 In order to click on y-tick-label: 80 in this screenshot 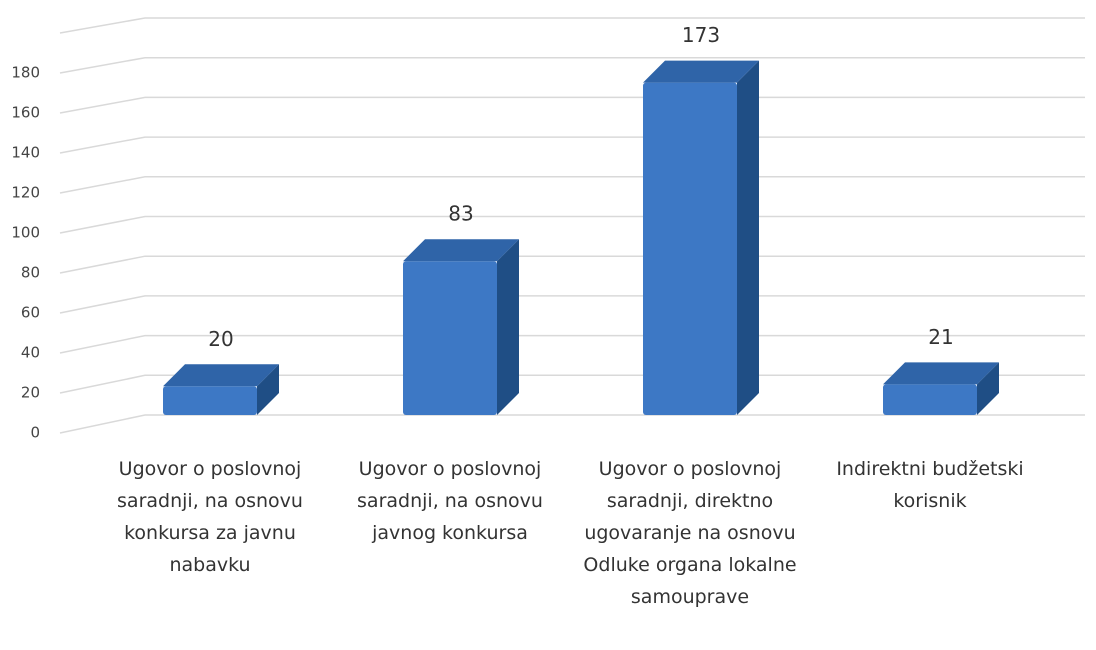, I will do `click(30, 273)`.